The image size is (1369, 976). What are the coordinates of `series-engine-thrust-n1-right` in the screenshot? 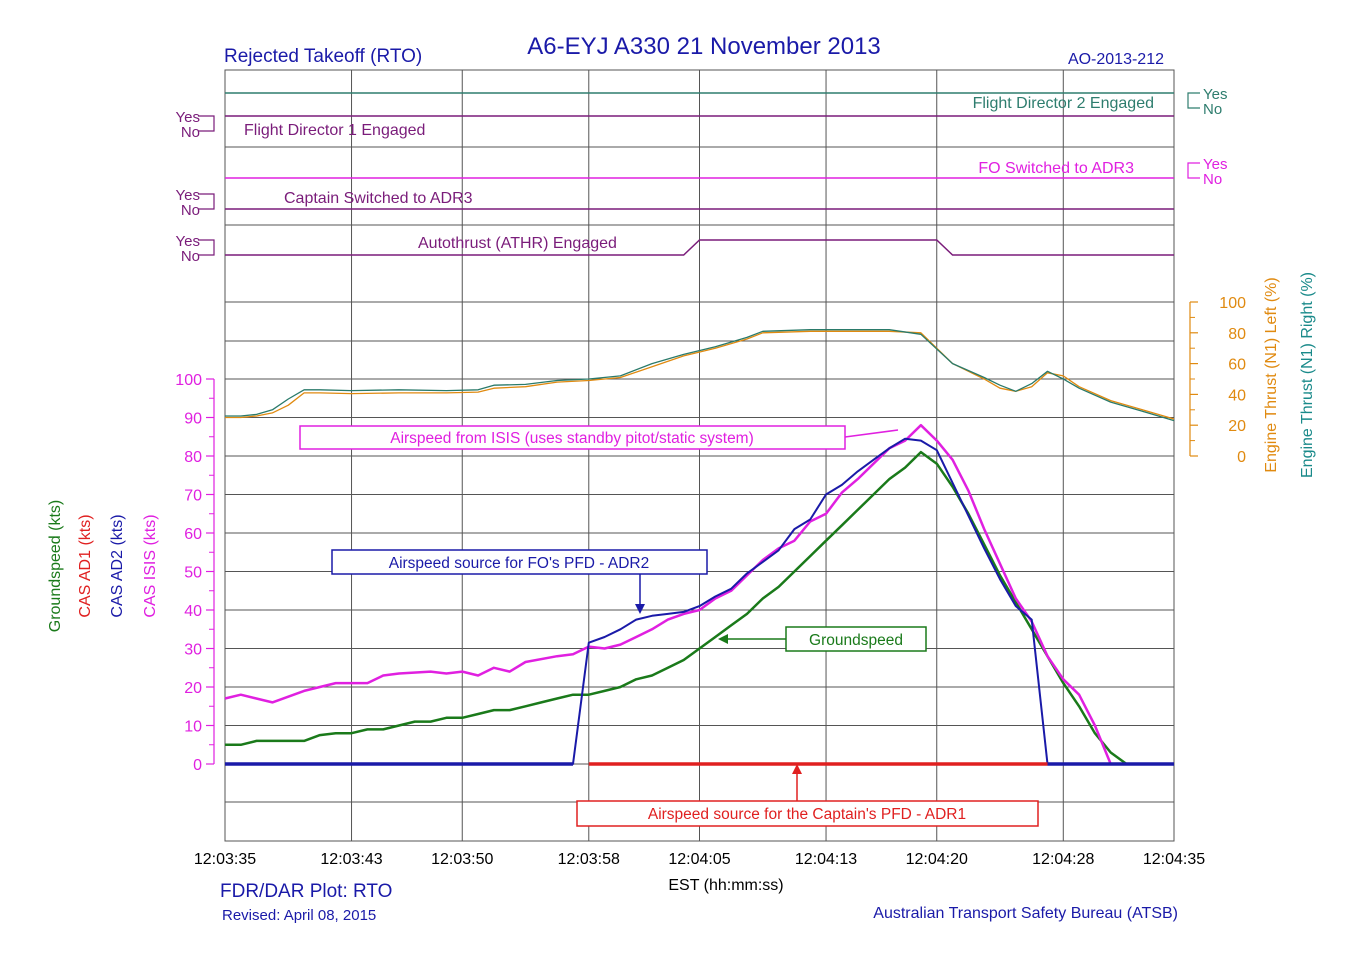 It's located at (700, 375).